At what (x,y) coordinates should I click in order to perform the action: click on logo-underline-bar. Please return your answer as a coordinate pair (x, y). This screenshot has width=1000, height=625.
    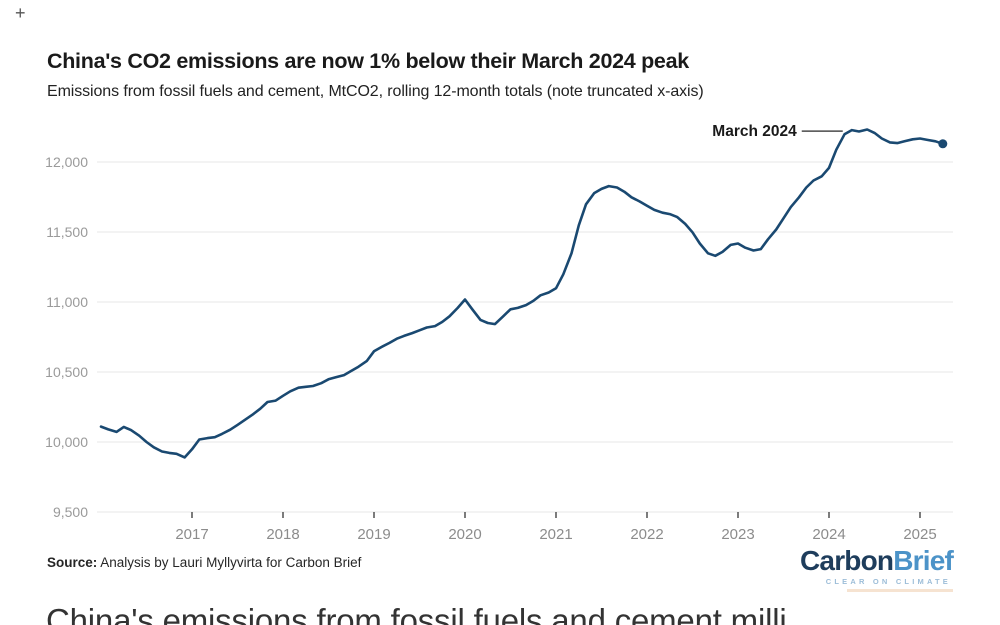
    Looking at the image, I should click on (900, 590).